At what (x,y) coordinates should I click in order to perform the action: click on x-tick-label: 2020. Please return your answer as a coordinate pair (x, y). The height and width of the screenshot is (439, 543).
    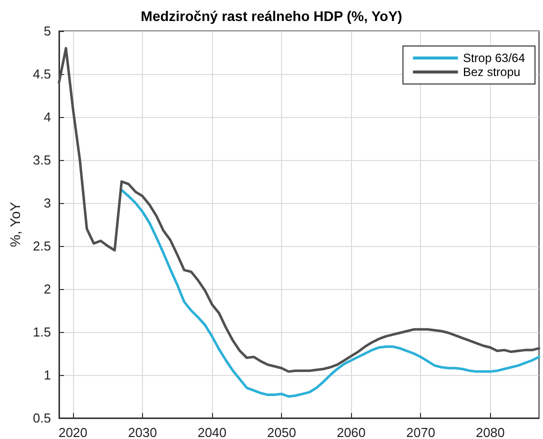
    Looking at the image, I should click on (73, 432).